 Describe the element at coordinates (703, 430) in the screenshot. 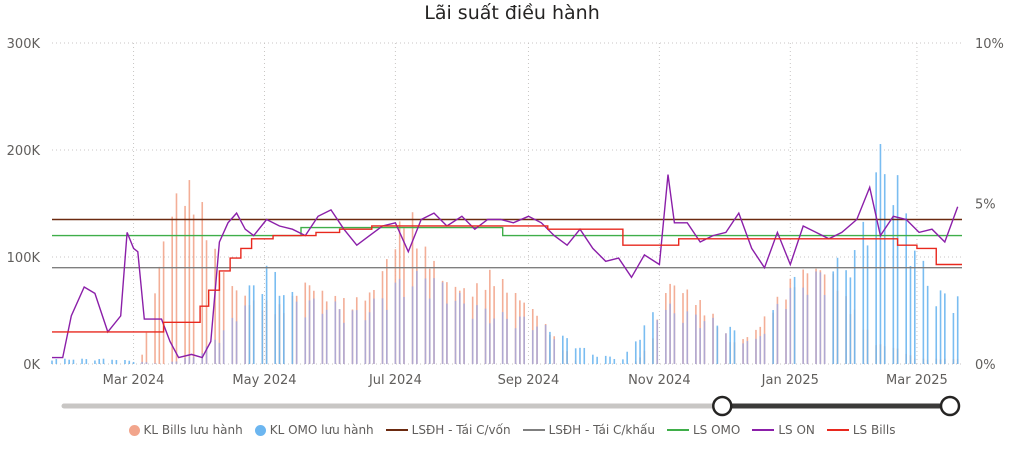

I see `legend-item: LS OMO` at that location.